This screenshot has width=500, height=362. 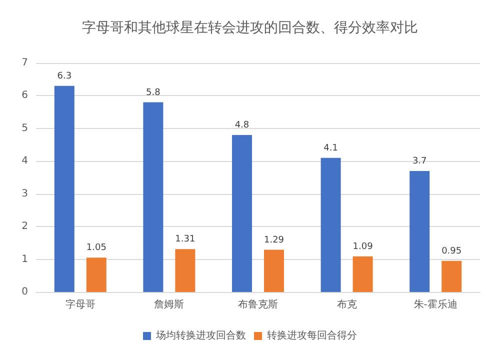 I want to click on y-tick-label: 6, so click(x=25, y=96).